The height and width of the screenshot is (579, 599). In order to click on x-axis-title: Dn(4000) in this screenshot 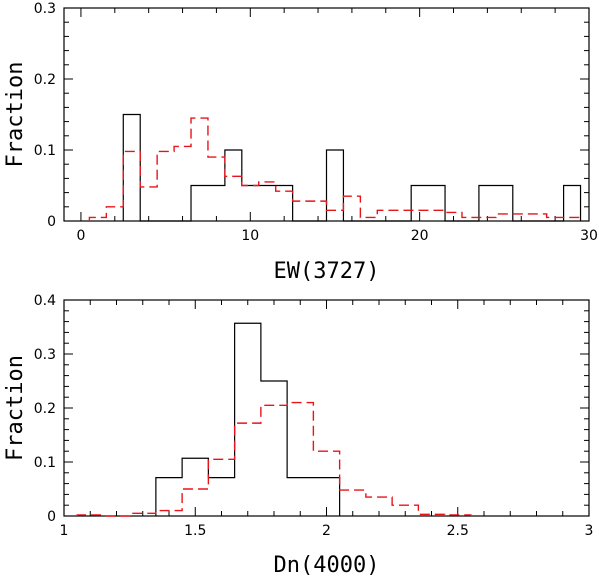, I will do `click(327, 565)`.